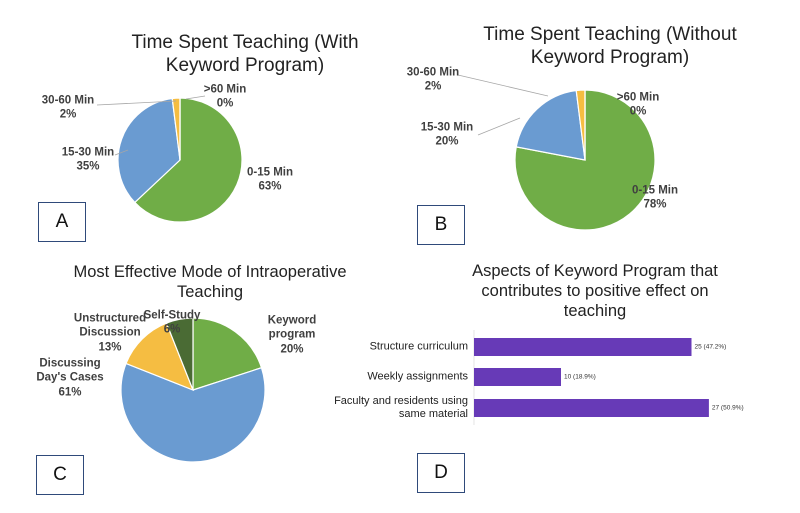 This screenshot has height=513, width=800. What do you see at coordinates (655, 205) in the screenshot?
I see `slice-value-label: 78%` at bounding box center [655, 205].